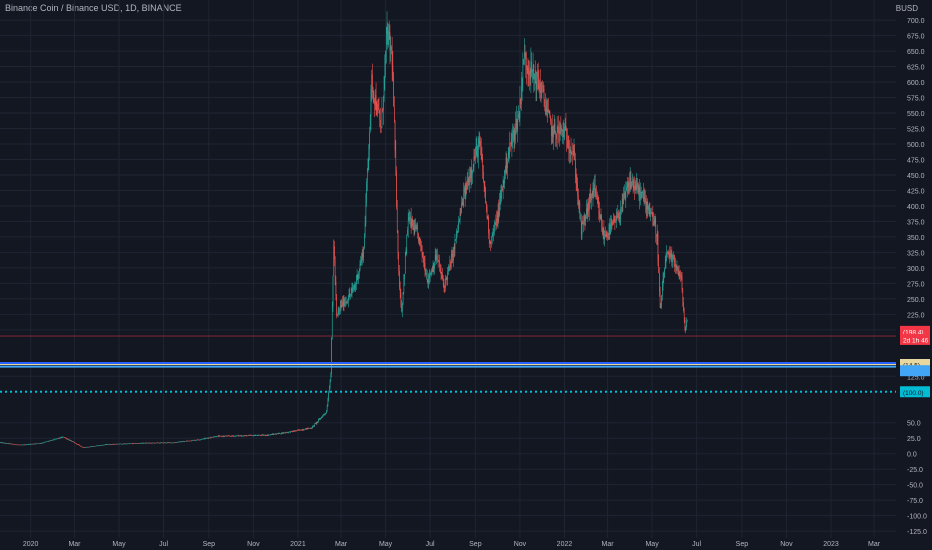 This screenshot has height=550, width=932. What do you see at coordinates (915, 470) in the screenshot?
I see `y-tick-label: -25.0` at bounding box center [915, 470].